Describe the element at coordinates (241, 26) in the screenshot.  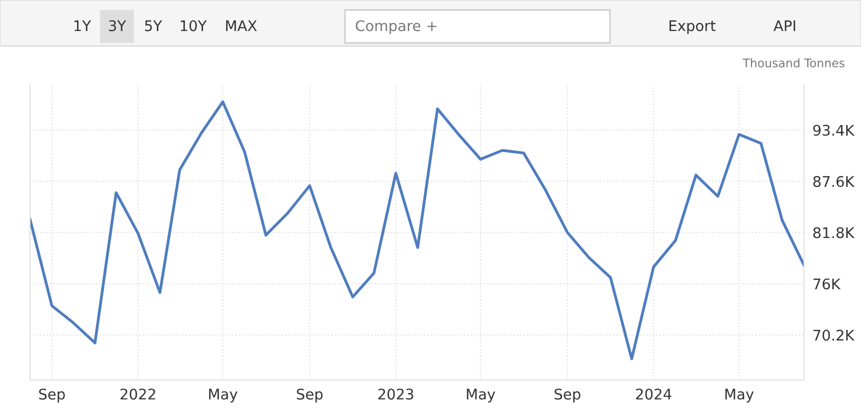
I see `text: MAX` at that location.